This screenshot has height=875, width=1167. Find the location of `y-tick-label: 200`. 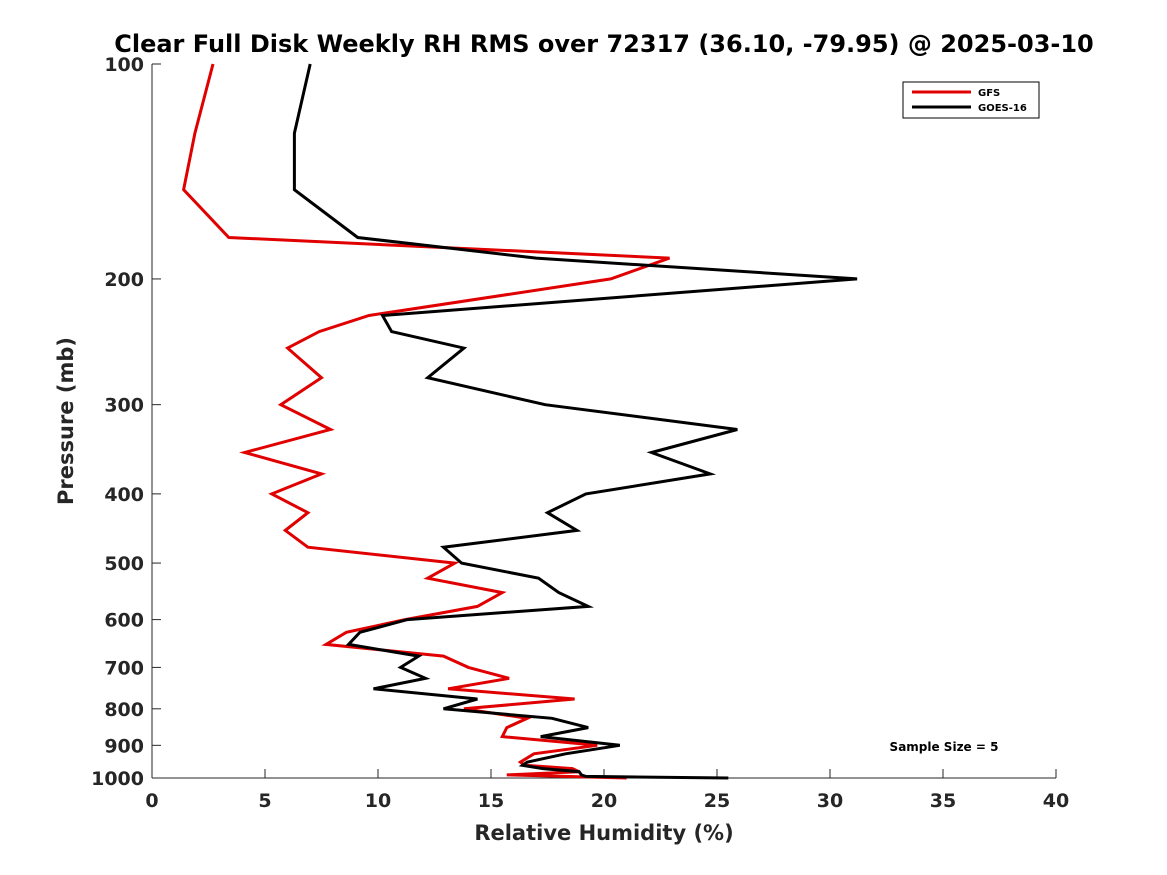

y-tick-label: 200 is located at coordinates (124, 280).